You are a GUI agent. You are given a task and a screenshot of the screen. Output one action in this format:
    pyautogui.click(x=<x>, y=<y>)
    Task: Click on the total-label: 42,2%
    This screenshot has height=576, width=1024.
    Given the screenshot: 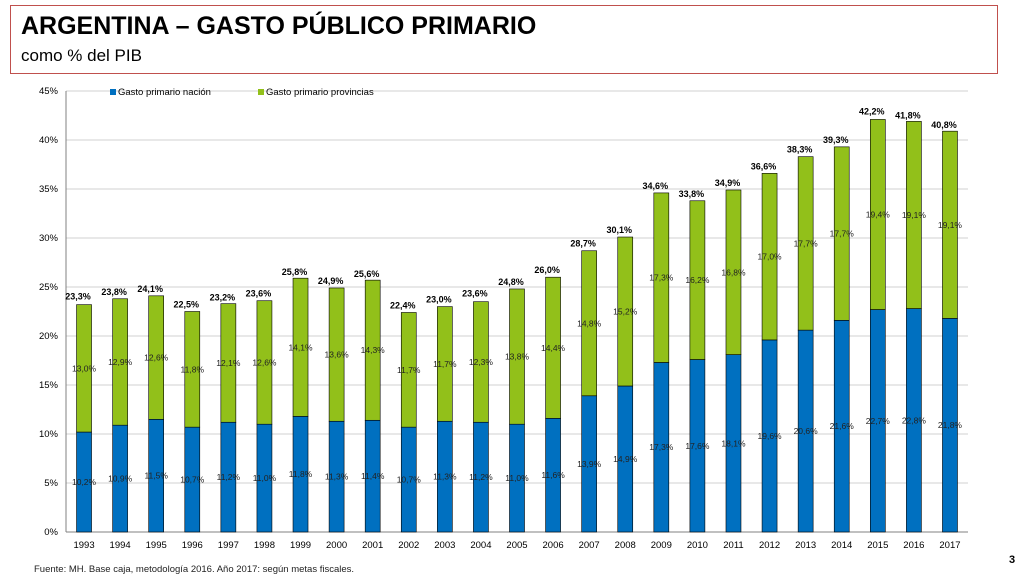 What is the action you would take?
    pyautogui.click(x=872, y=111)
    